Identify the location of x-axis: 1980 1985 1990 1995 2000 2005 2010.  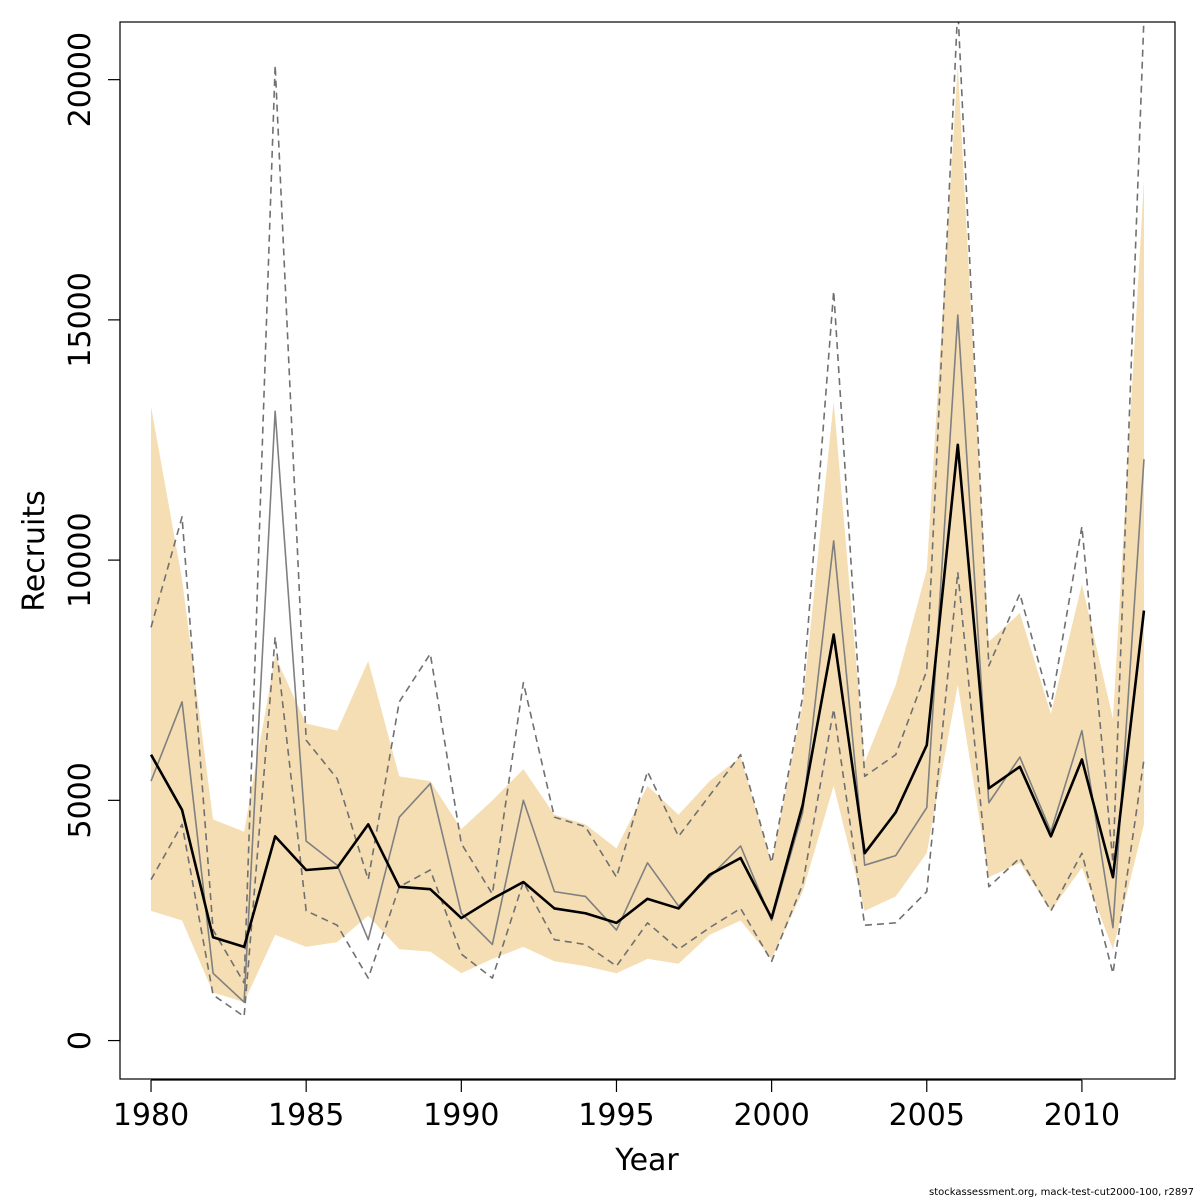
(616, 1106).